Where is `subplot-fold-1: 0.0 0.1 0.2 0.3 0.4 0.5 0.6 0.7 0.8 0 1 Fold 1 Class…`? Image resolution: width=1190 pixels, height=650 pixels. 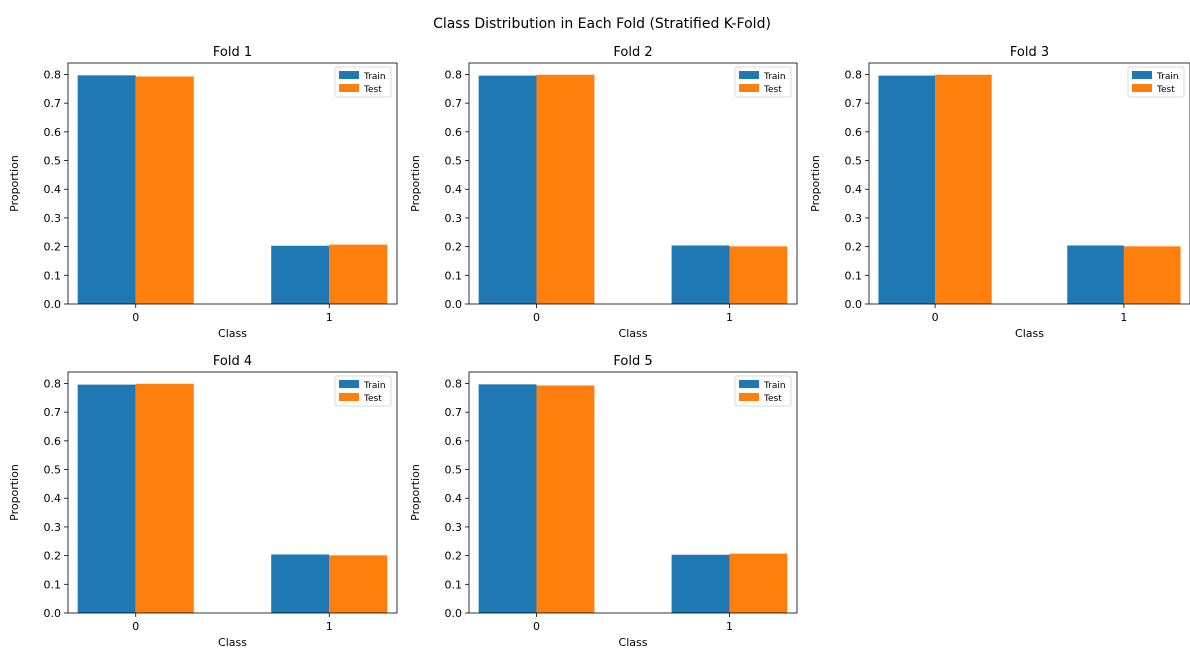
subplot-fold-1: 0.0 0.1 0.2 0.3 0.4 0.5 0.6 0.7 0.8 0 1 Fold 1 Class… is located at coordinates (203, 192).